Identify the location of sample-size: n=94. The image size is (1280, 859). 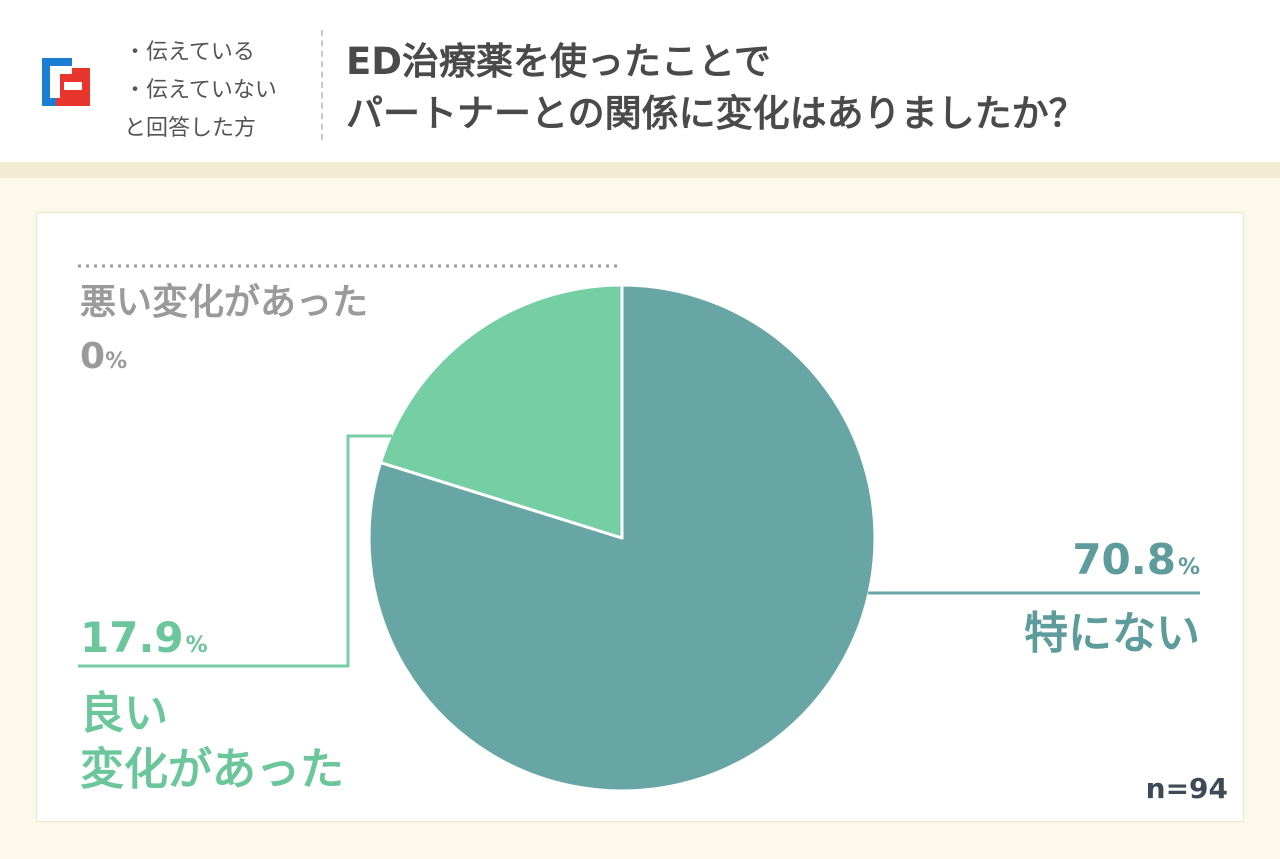
(1186, 788).